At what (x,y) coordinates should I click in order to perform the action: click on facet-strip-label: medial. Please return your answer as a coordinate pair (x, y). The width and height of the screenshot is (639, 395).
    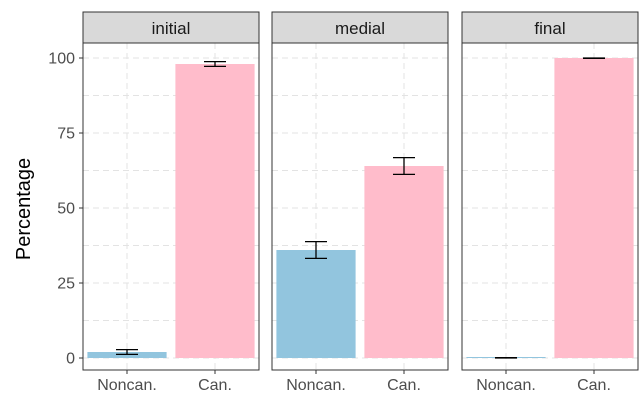
    Looking at the image, I should click on (360, 28).